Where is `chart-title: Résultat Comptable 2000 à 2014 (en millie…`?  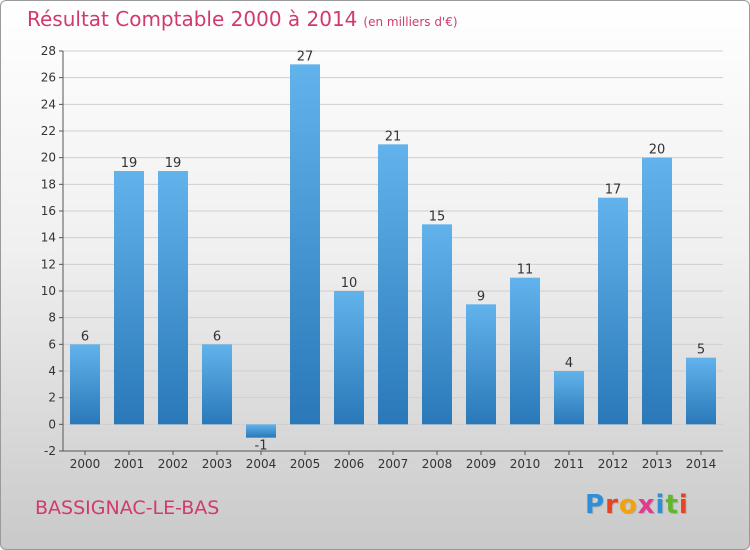 chart-title: Résultat Comptable 2000 à 2014 (en millie… is located at coordinates (242, 19).